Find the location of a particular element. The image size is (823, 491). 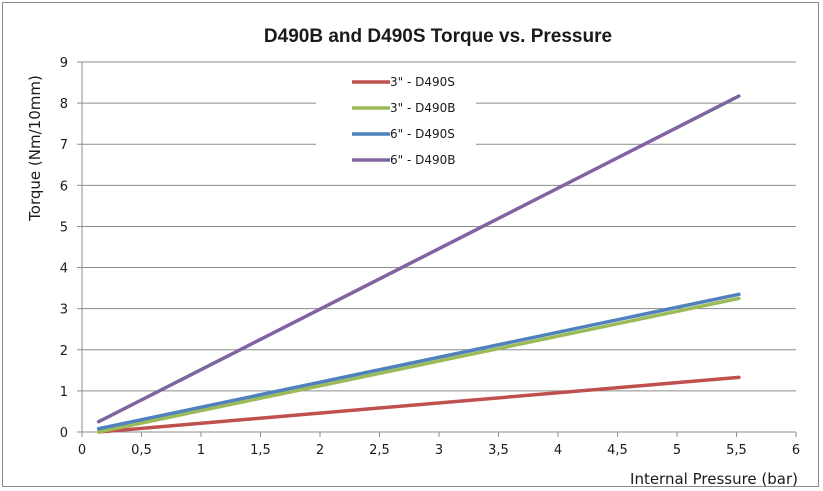

legend: 3" - D490S 3" - D490B 6" - D490S 6" - D490B is located at coordinates (396, 121).